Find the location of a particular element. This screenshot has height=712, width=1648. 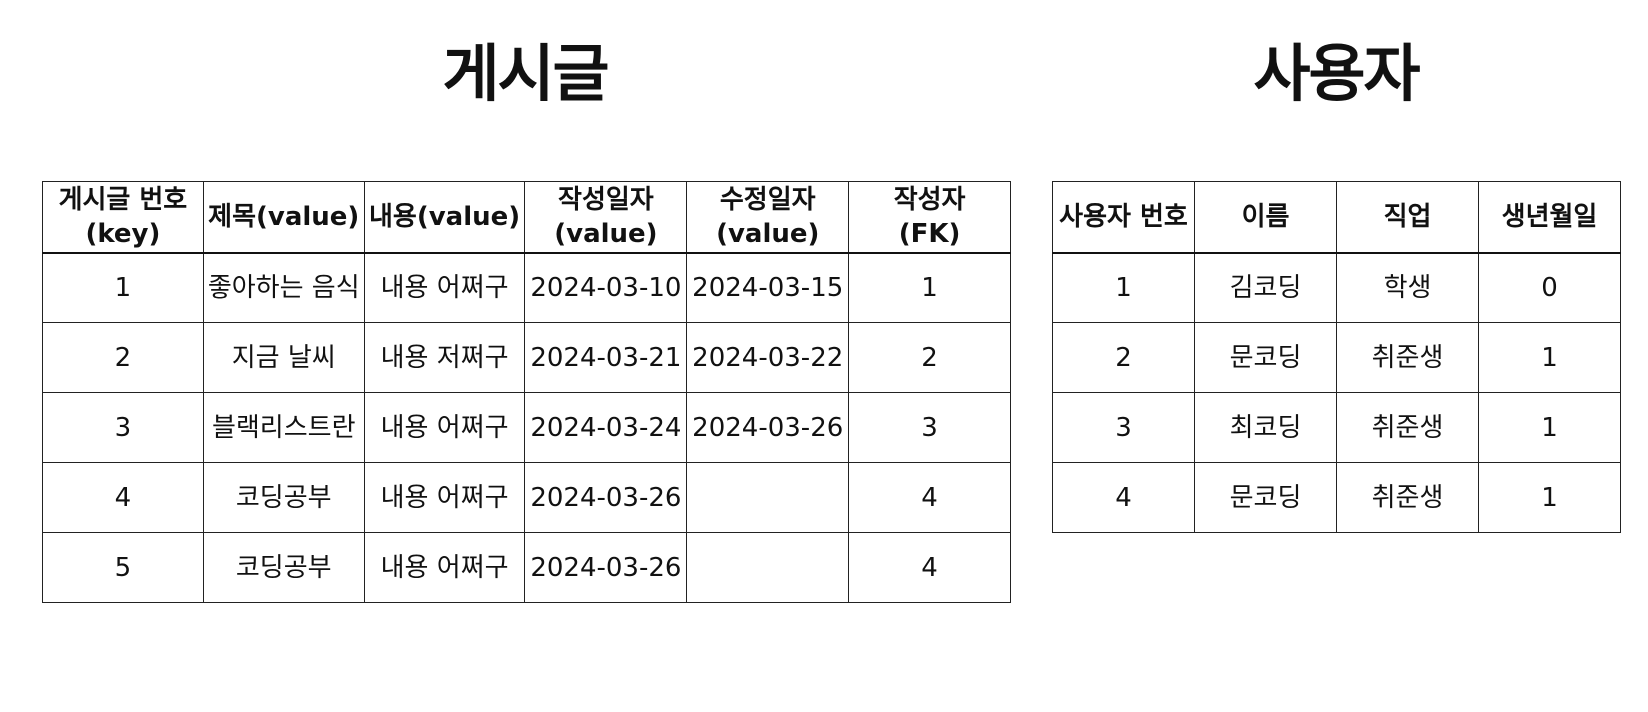

table-cell: 지금 날씨 is located at coordinates (283, 357).